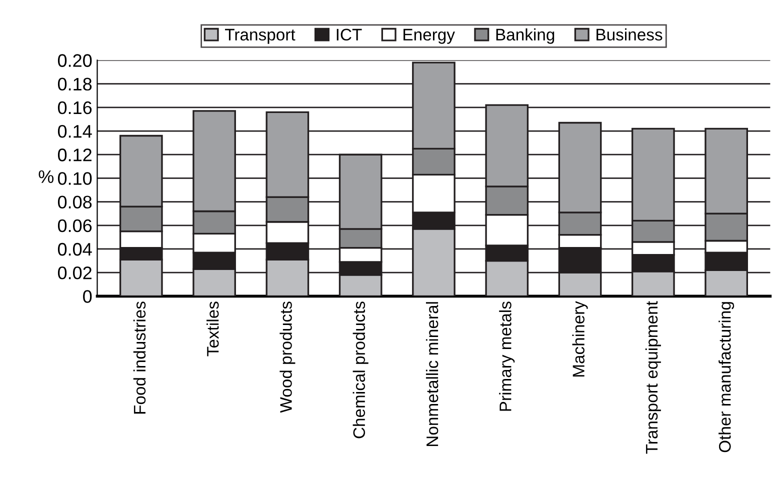  I want to click on y-tick-label: 0.10, so click(75, 178).